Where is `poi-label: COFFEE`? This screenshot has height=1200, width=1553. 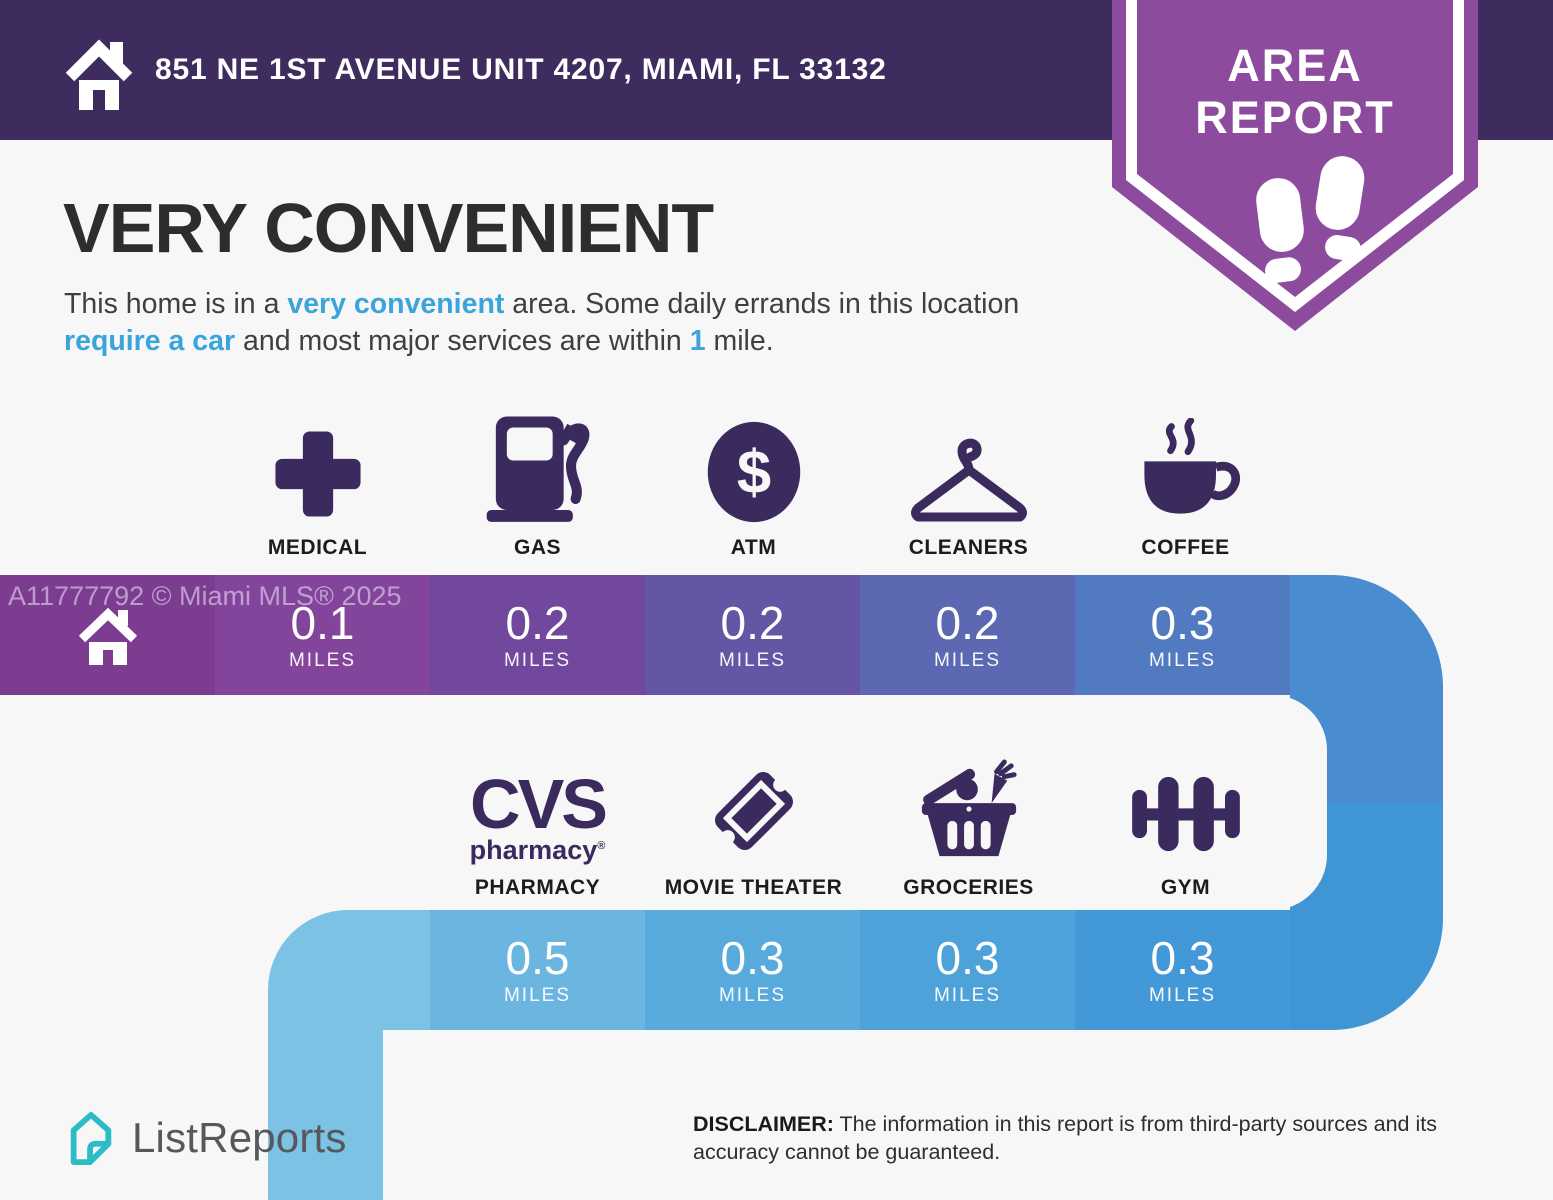 poi-label: COFFEE is located at coordinates (1185, 547).